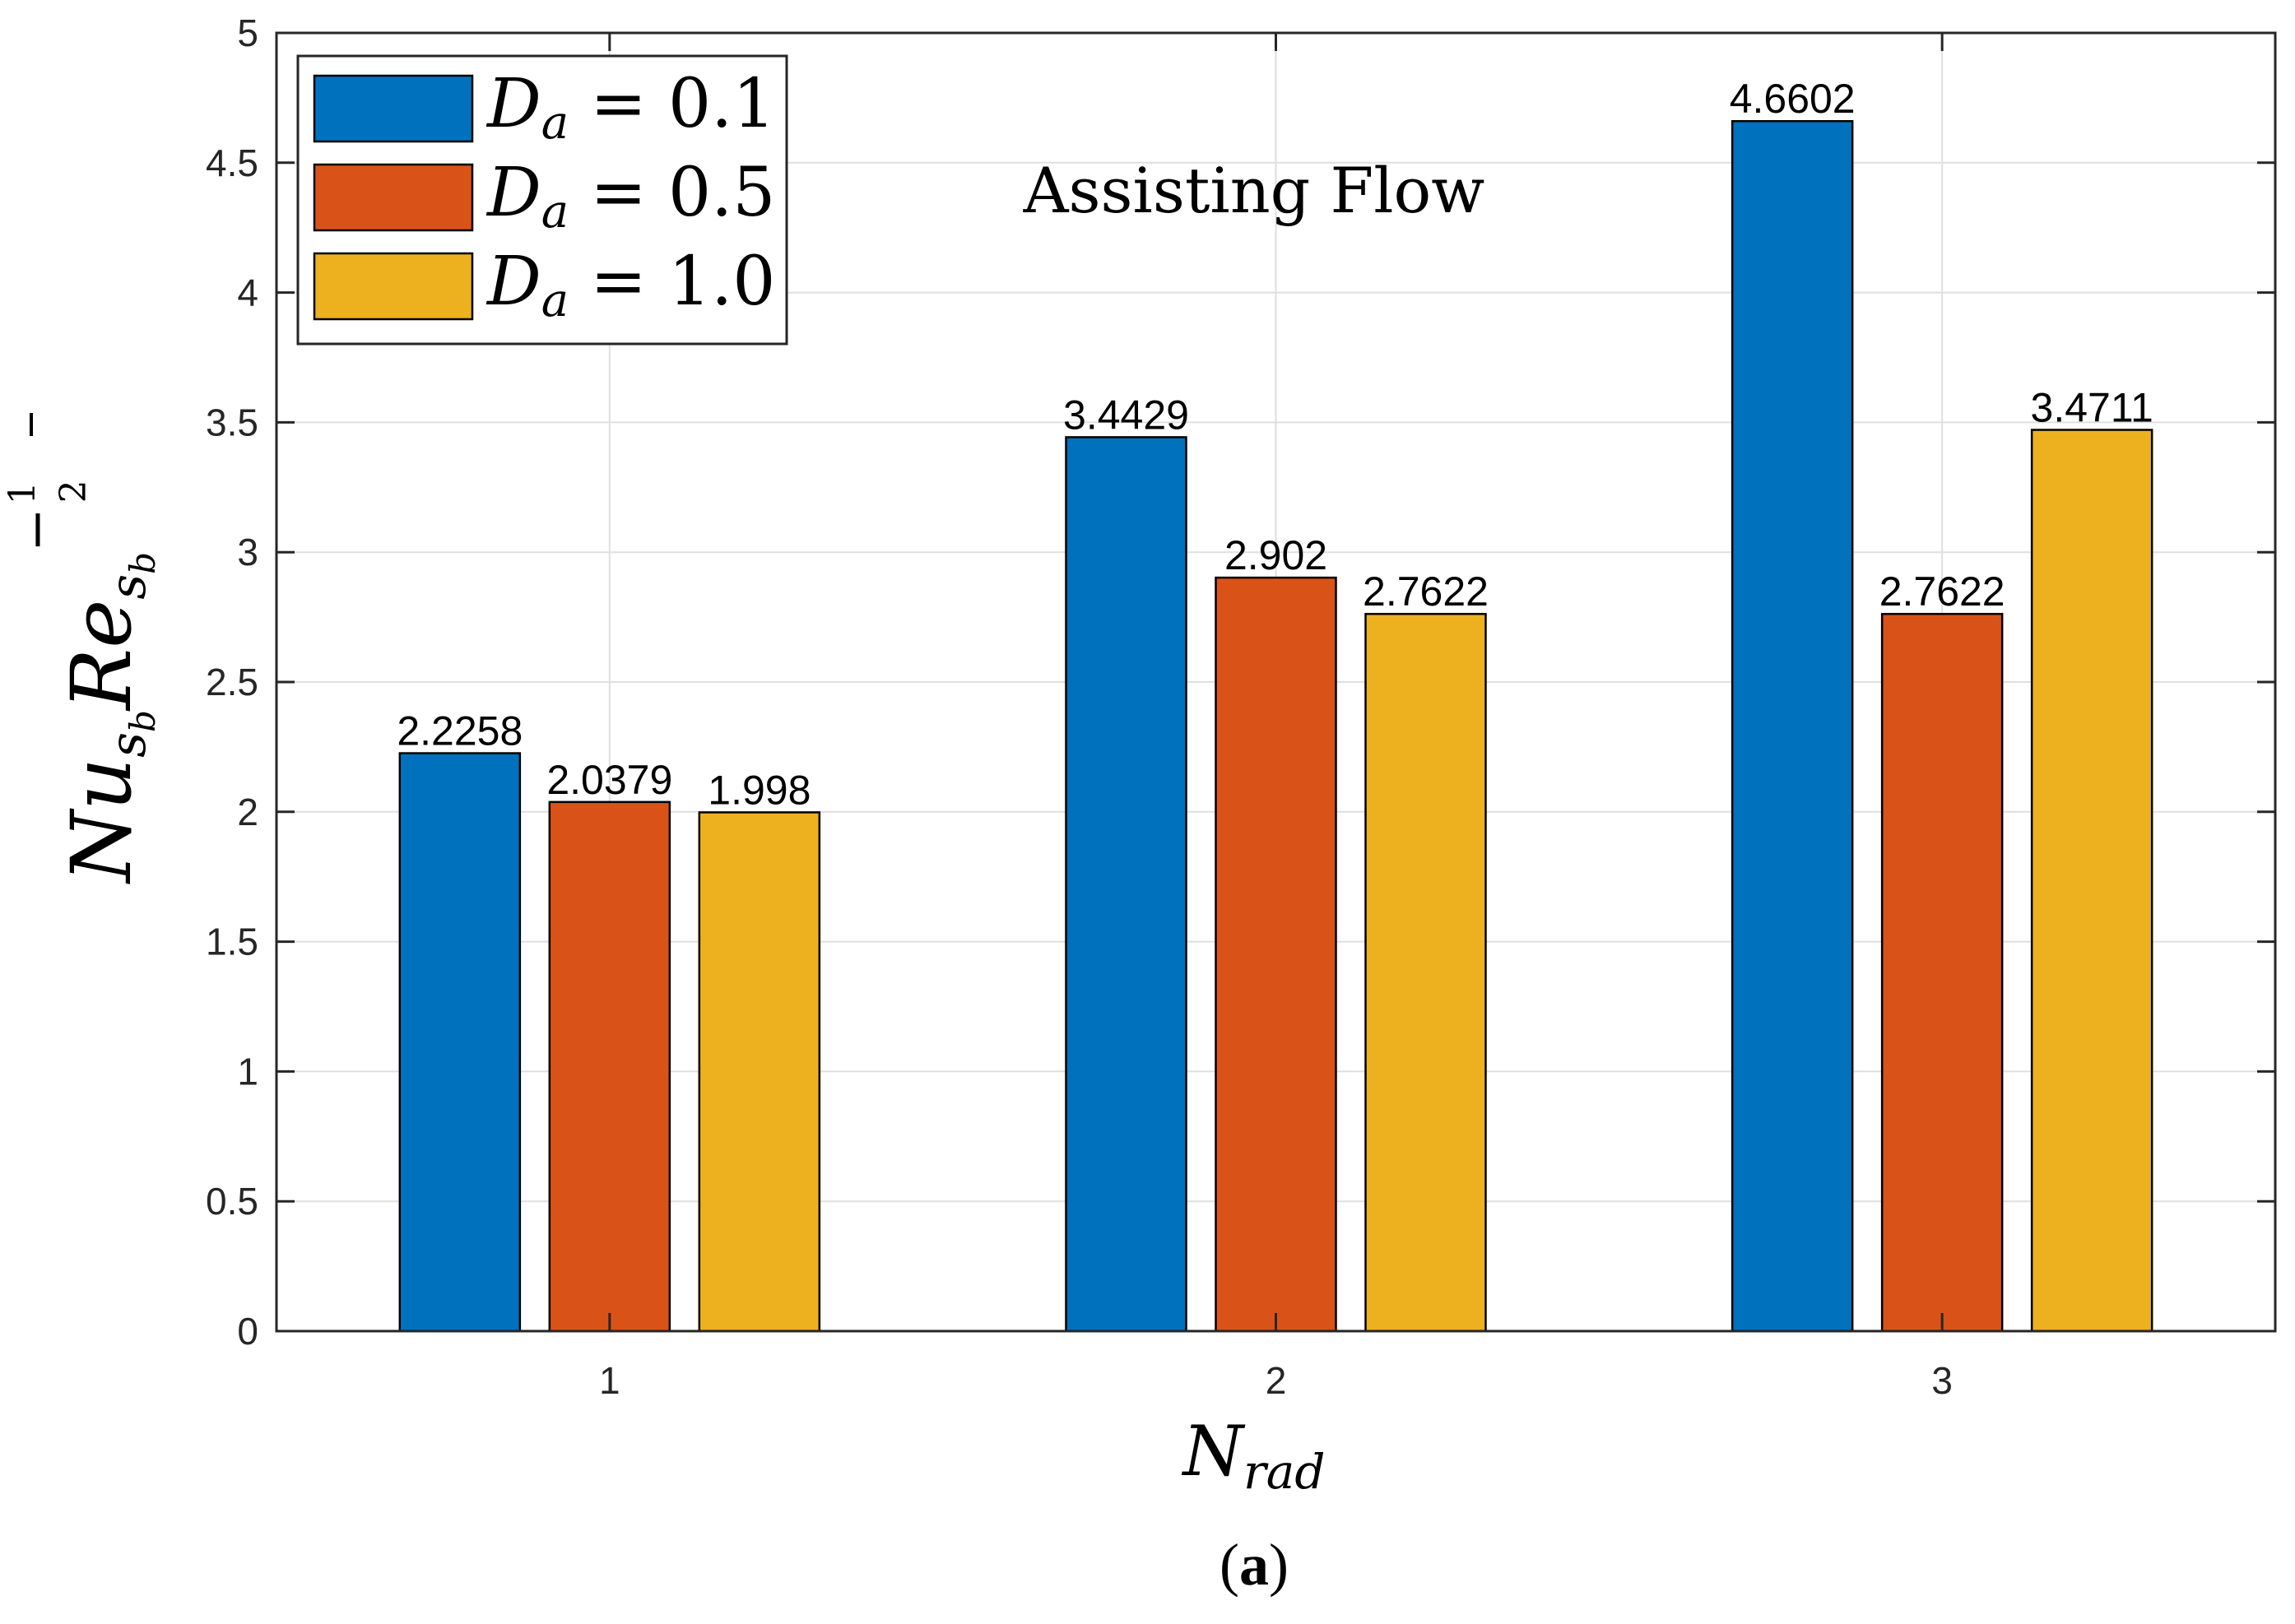  I want to click on y-tick-label: 0, so click(248, 1331).